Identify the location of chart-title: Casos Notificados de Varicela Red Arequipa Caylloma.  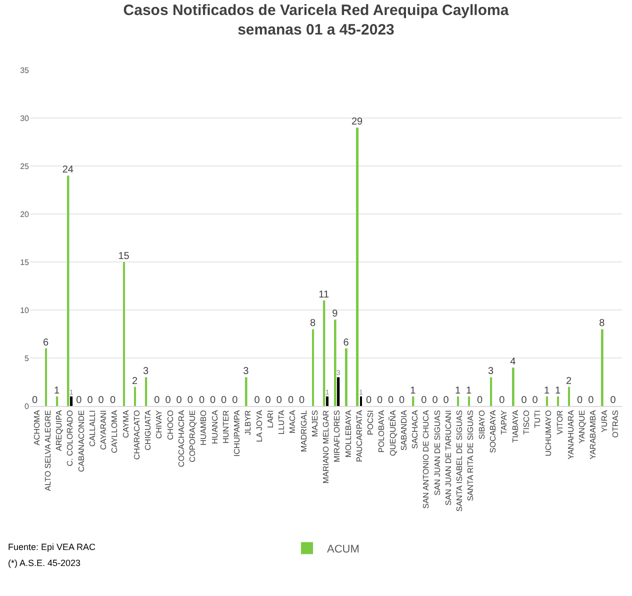
(316, 10).